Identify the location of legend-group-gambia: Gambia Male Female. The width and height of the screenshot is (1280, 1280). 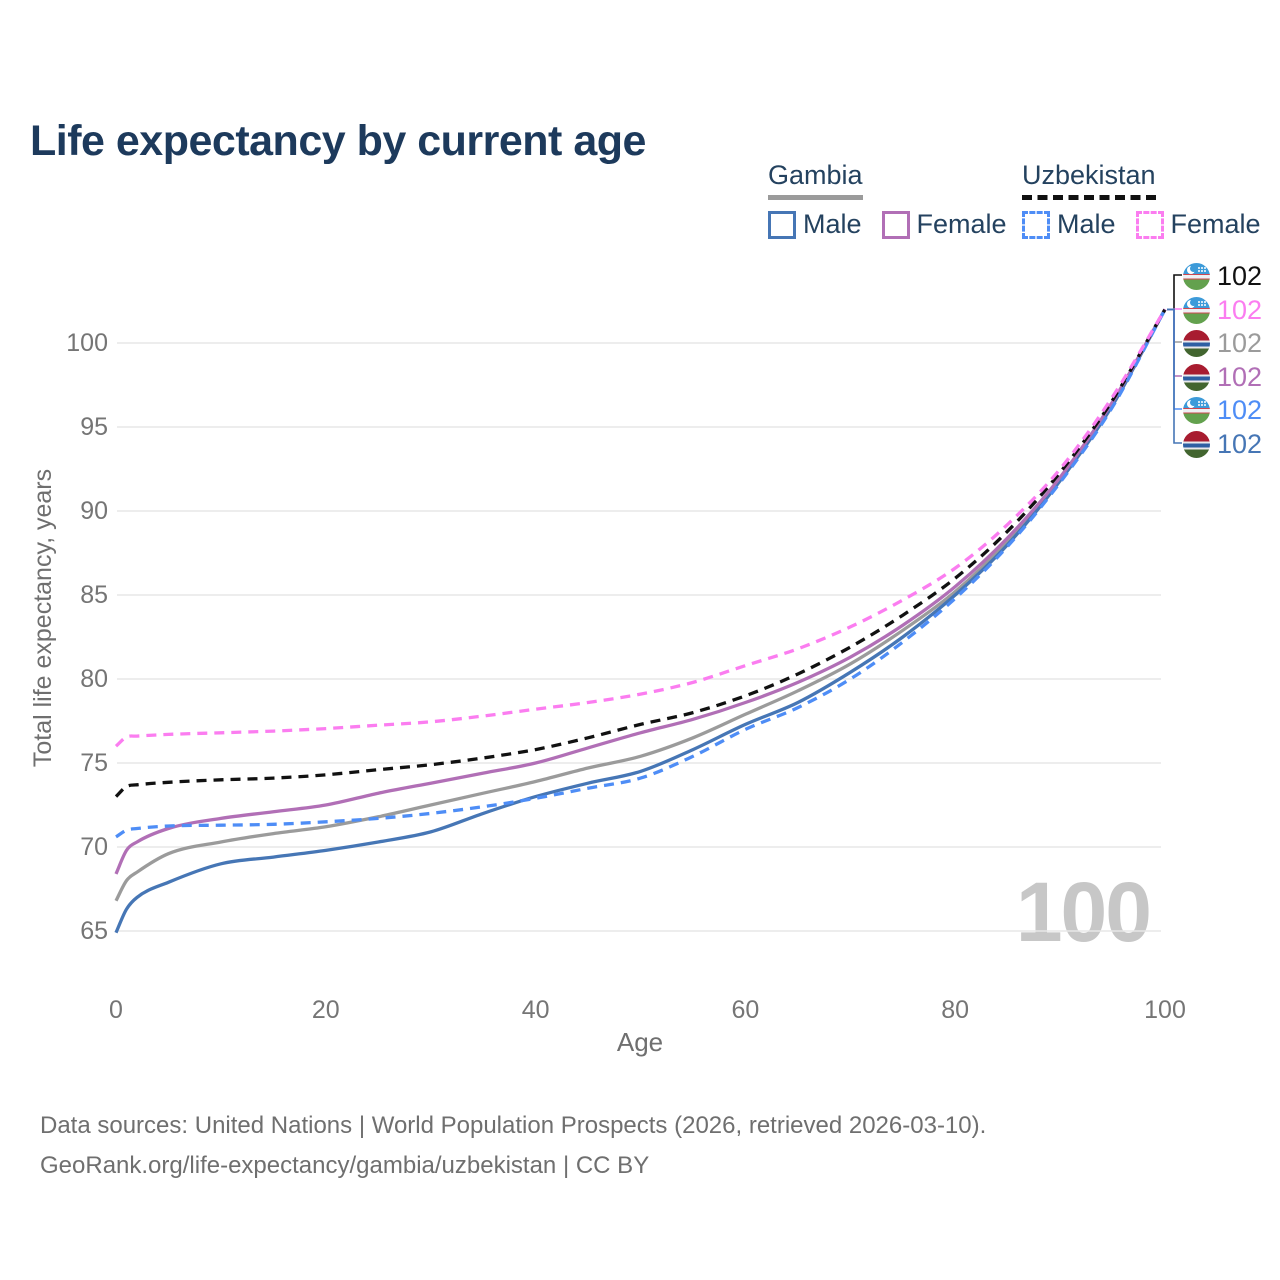
(897, 200).